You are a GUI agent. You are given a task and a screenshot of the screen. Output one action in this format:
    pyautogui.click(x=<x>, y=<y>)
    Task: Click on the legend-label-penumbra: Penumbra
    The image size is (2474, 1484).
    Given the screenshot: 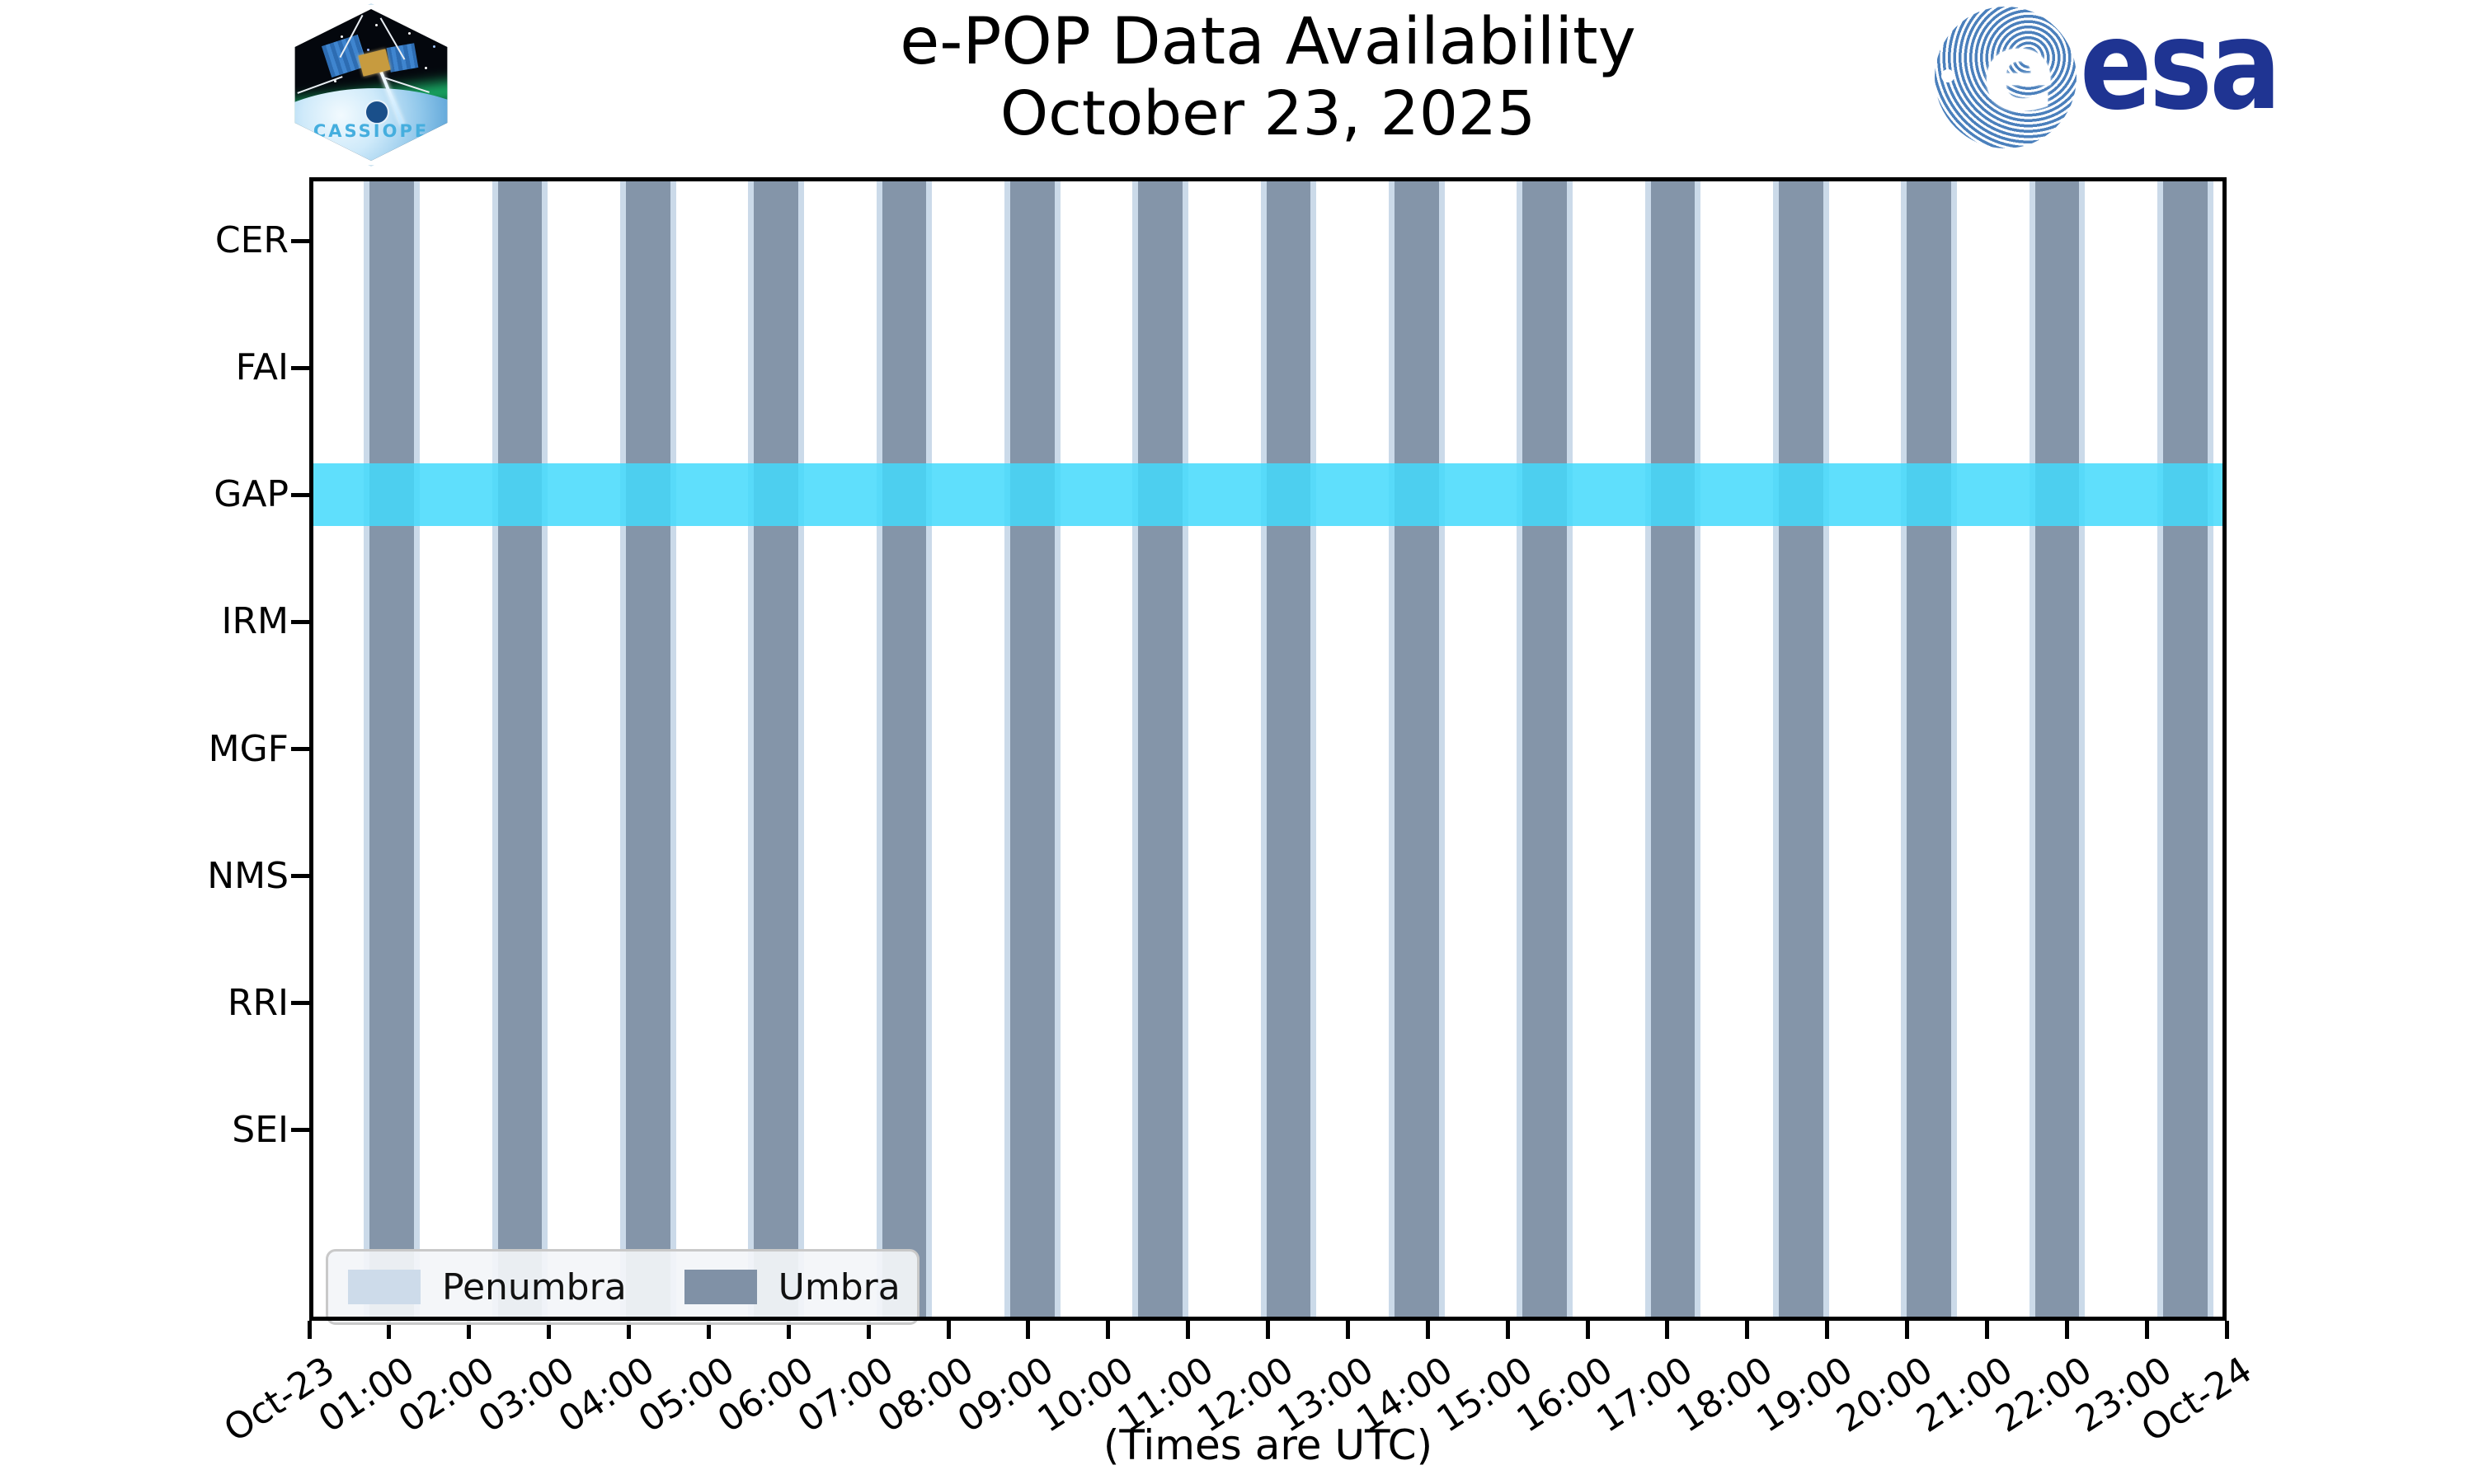 What is the action you would take?
    pyautogui.click(x=534, y=1287)
    